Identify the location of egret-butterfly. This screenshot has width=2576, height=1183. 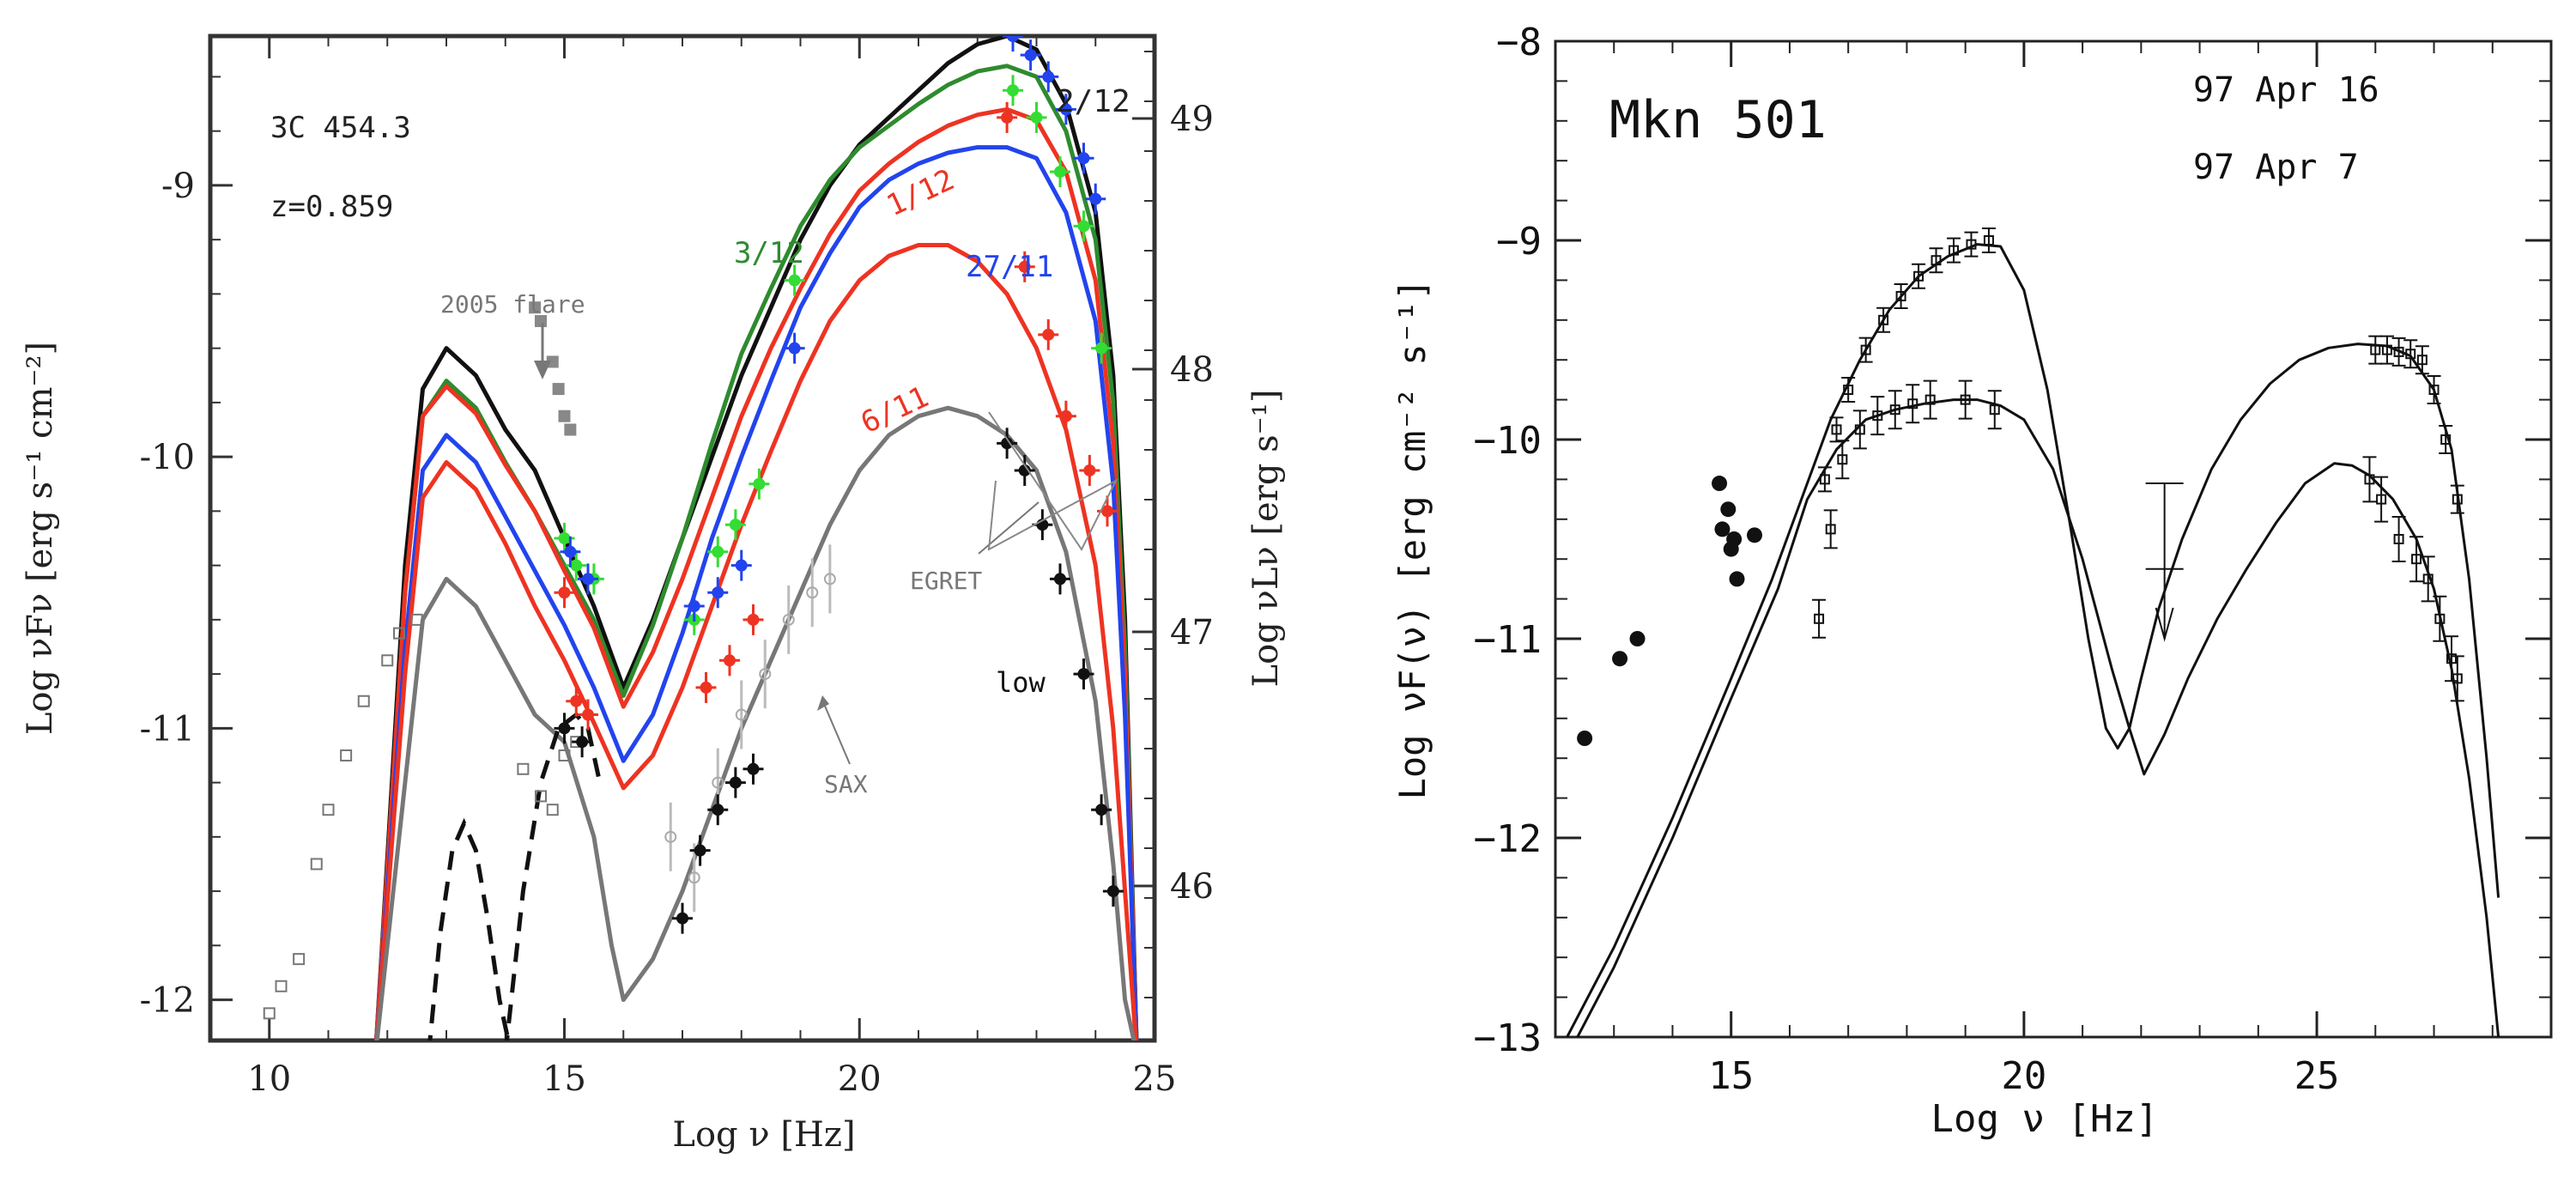
(1052, 481).